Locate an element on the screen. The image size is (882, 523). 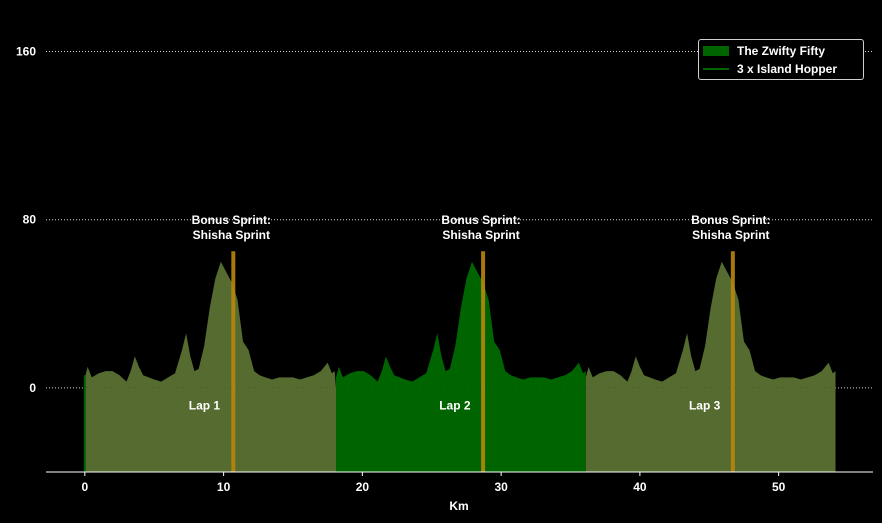
x-tick-label: 0 is located at coordinates (85, 487).